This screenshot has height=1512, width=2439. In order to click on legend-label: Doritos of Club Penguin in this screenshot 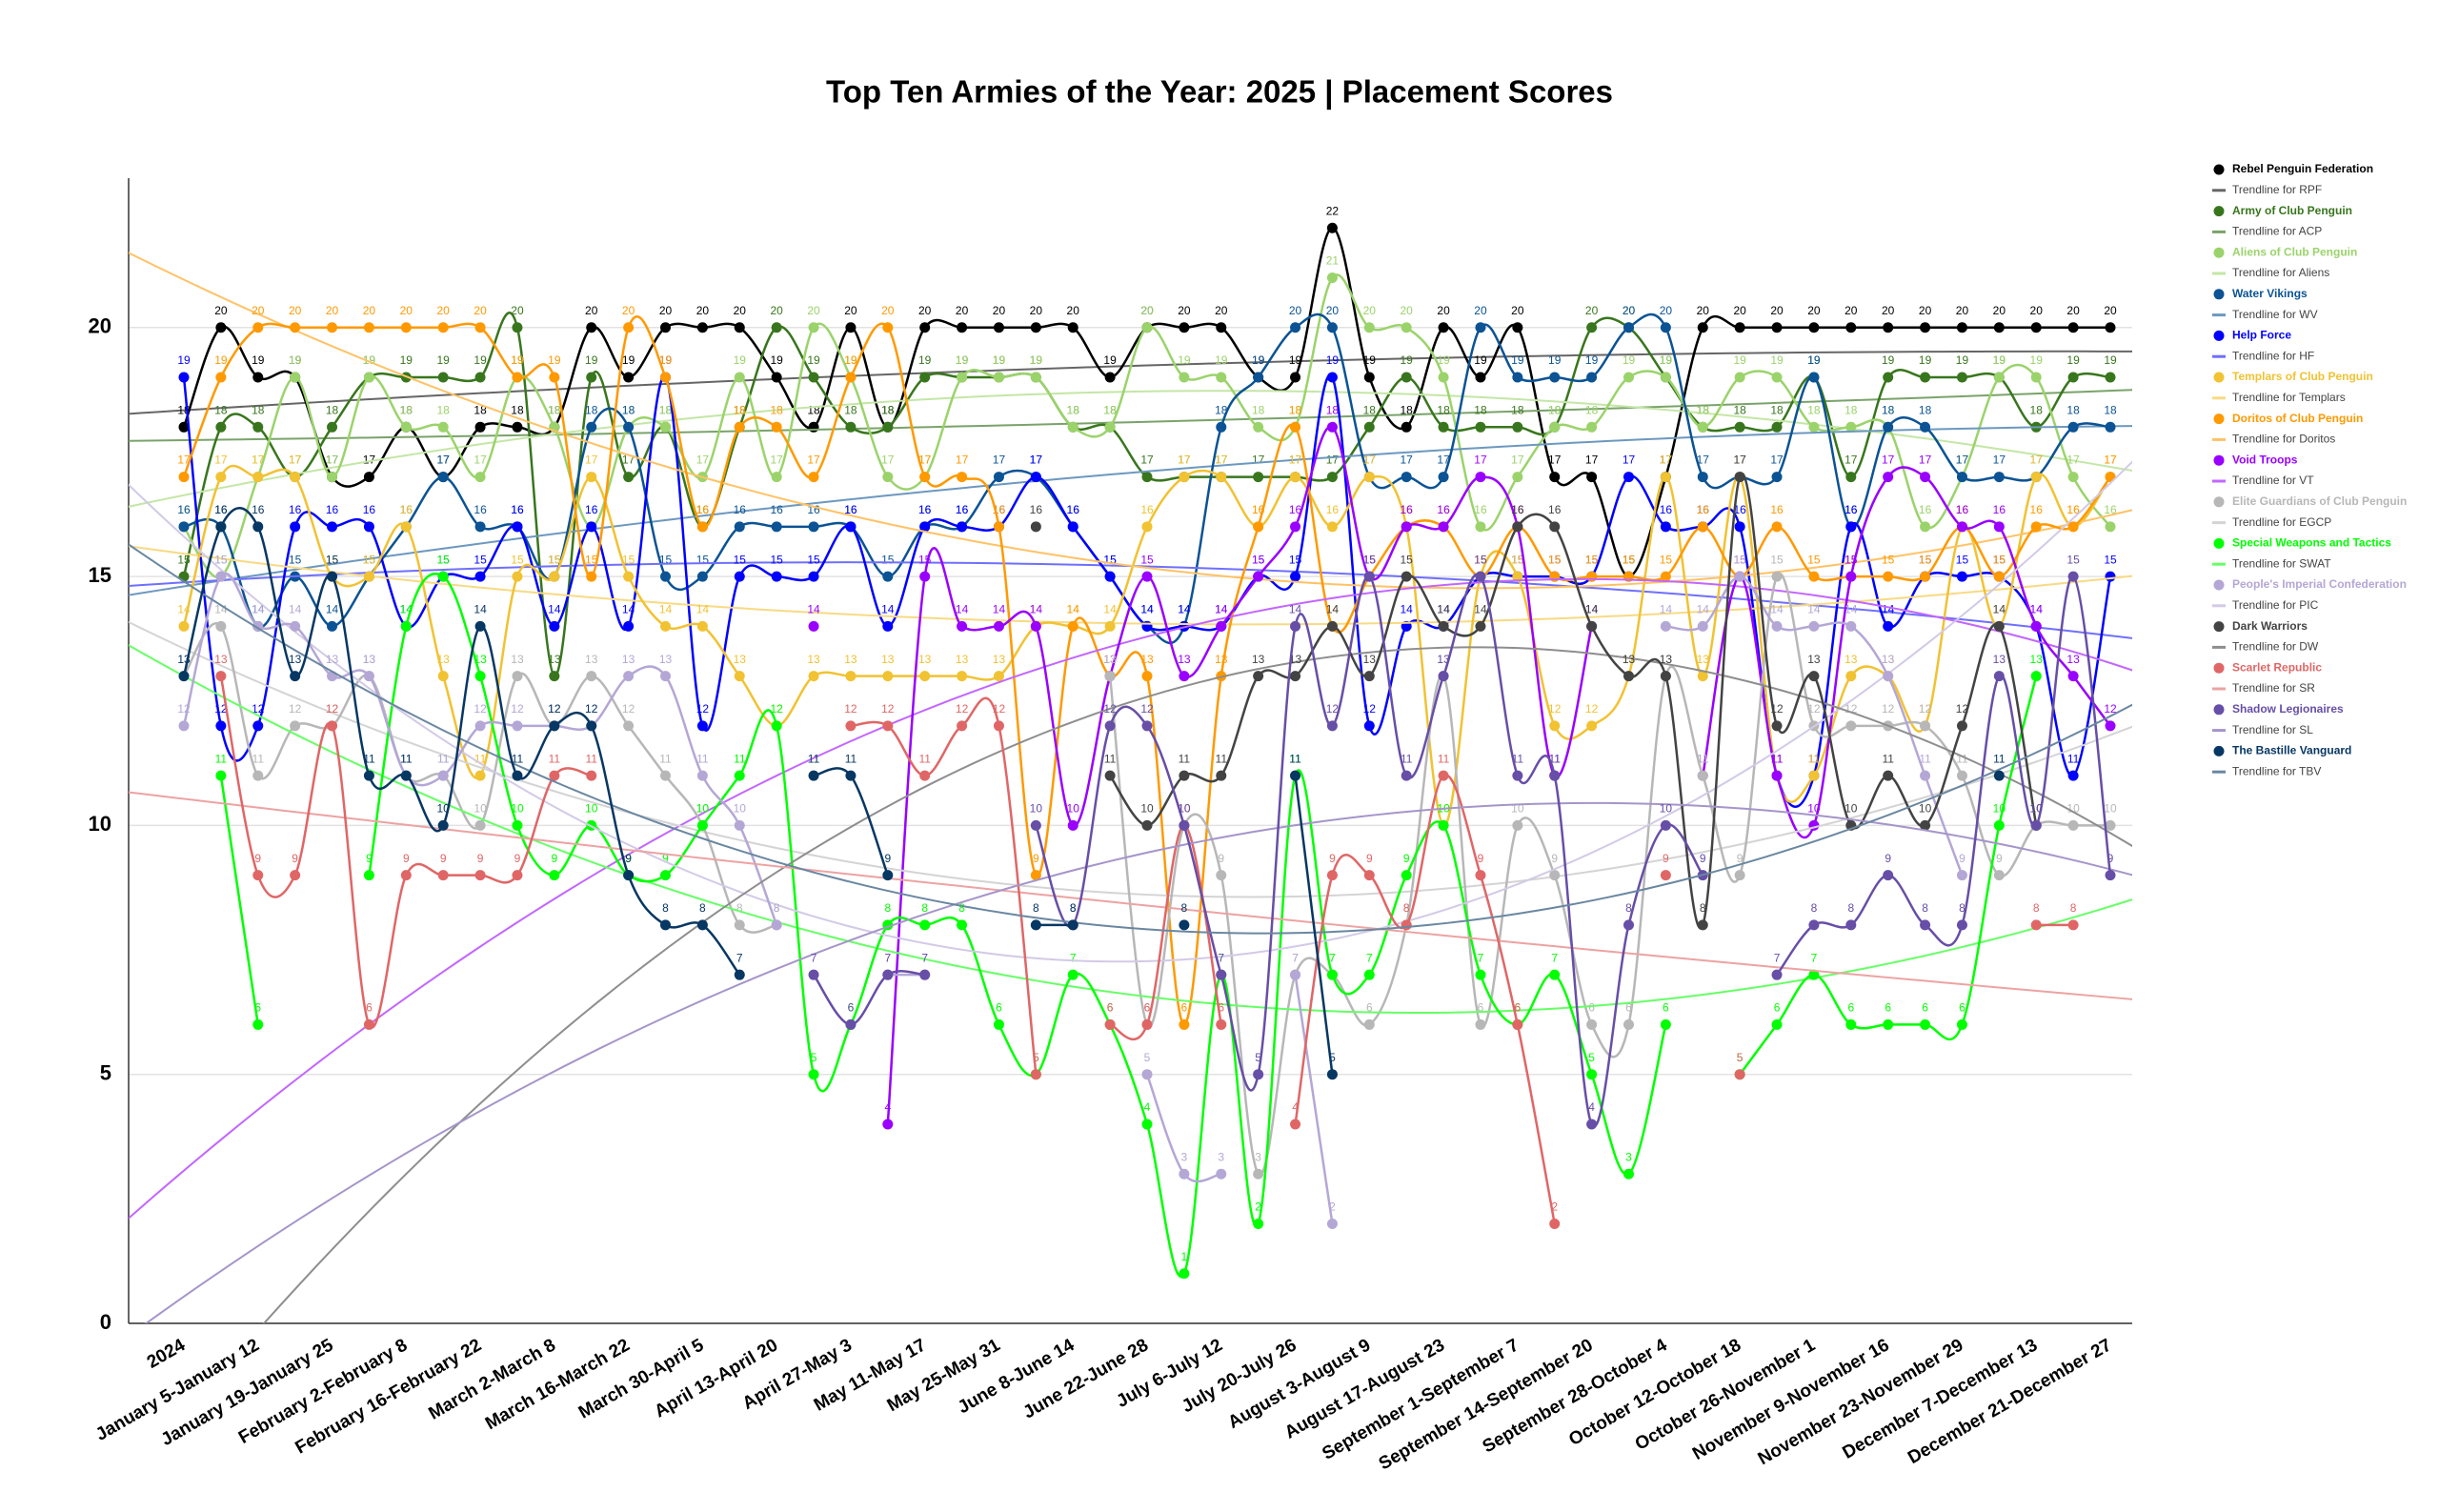, I will do `click(2297, 419)`.